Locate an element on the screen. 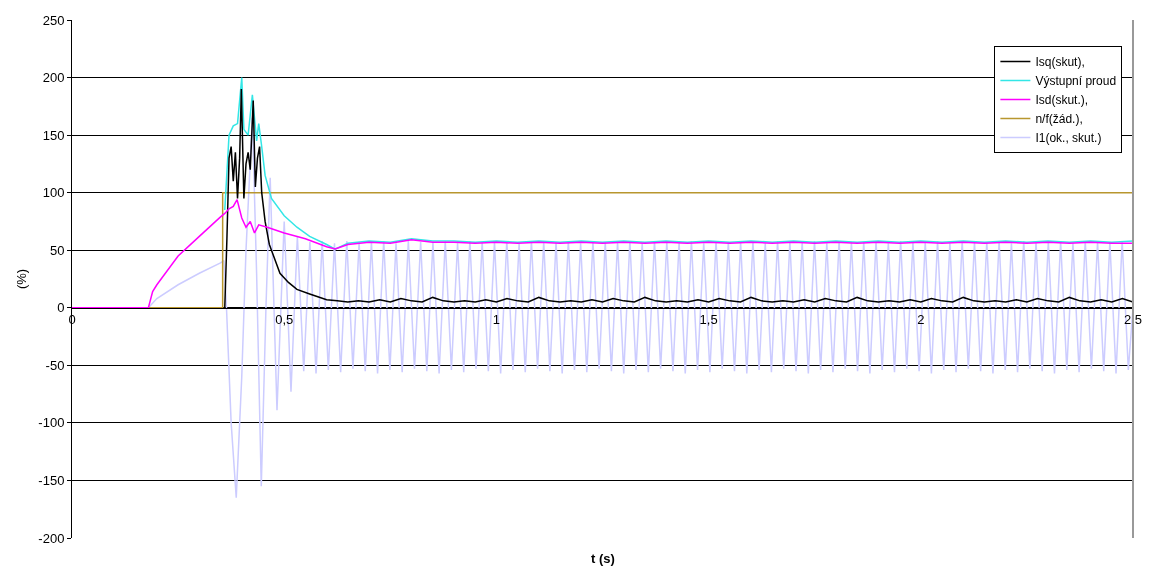 Image resolution: width=1154 pixels, height=574 pixels. legend-label: Výstupní proud is located at coordinates (1076, 81).